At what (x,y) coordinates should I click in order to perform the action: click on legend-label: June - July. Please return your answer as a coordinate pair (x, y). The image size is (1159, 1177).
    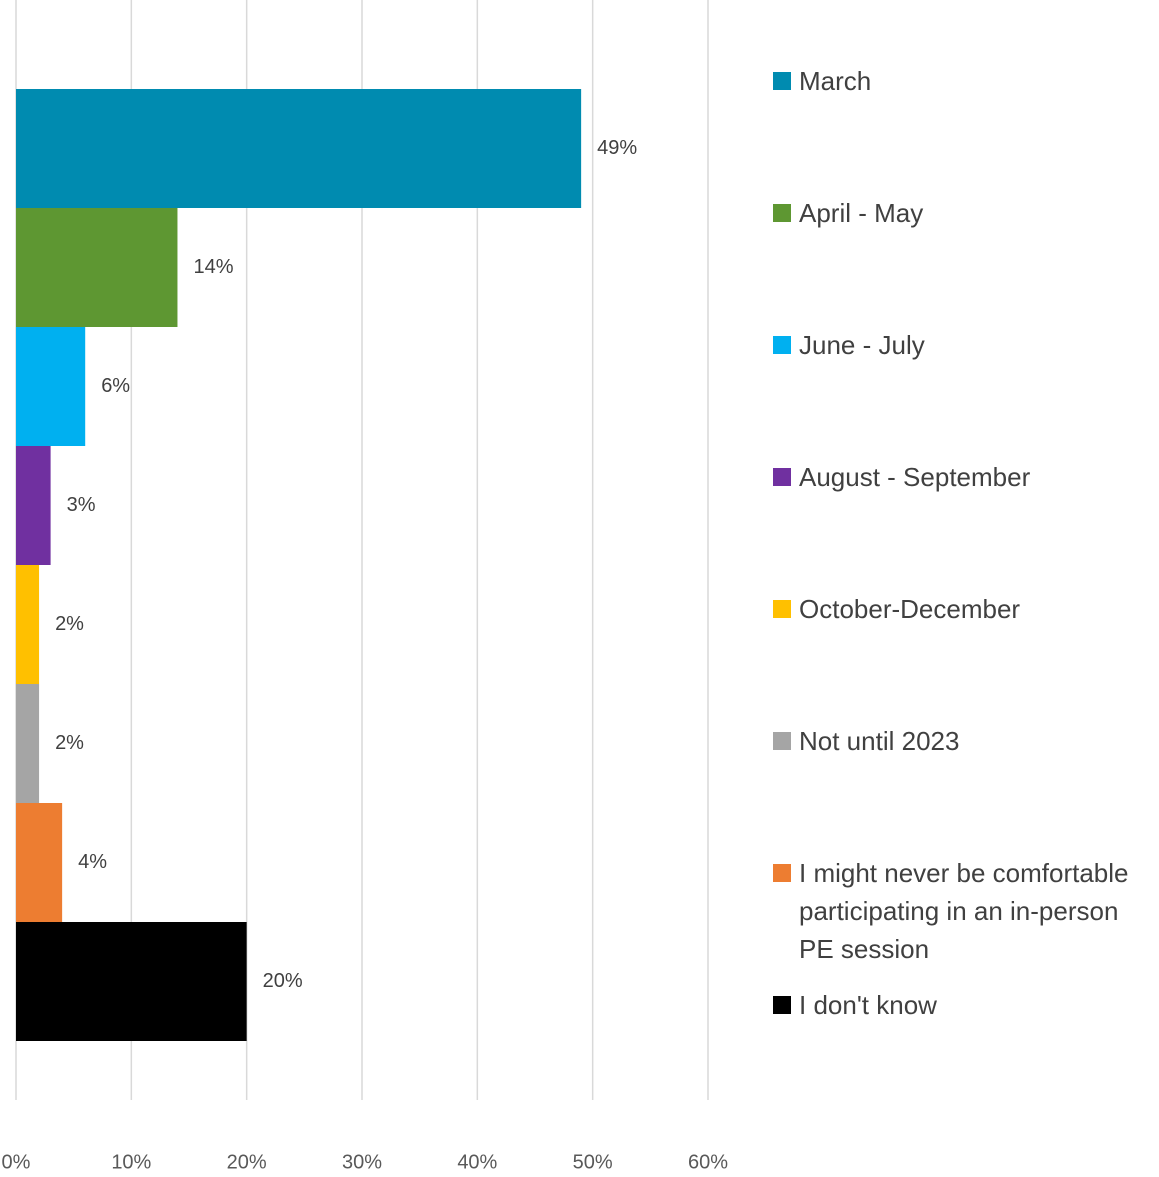
    Looking at the image, I should click on (862, 345).